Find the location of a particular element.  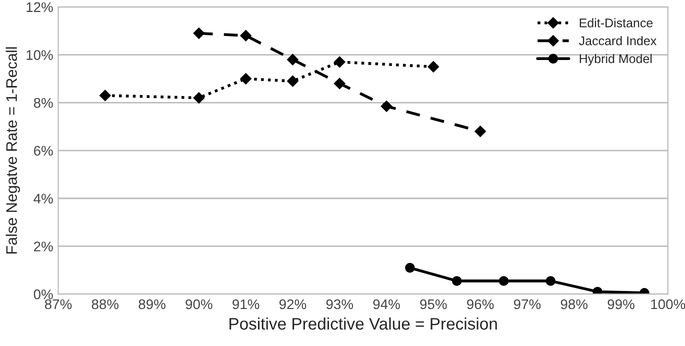

x-tick-label: 89% is located at coordinates (152, 304).